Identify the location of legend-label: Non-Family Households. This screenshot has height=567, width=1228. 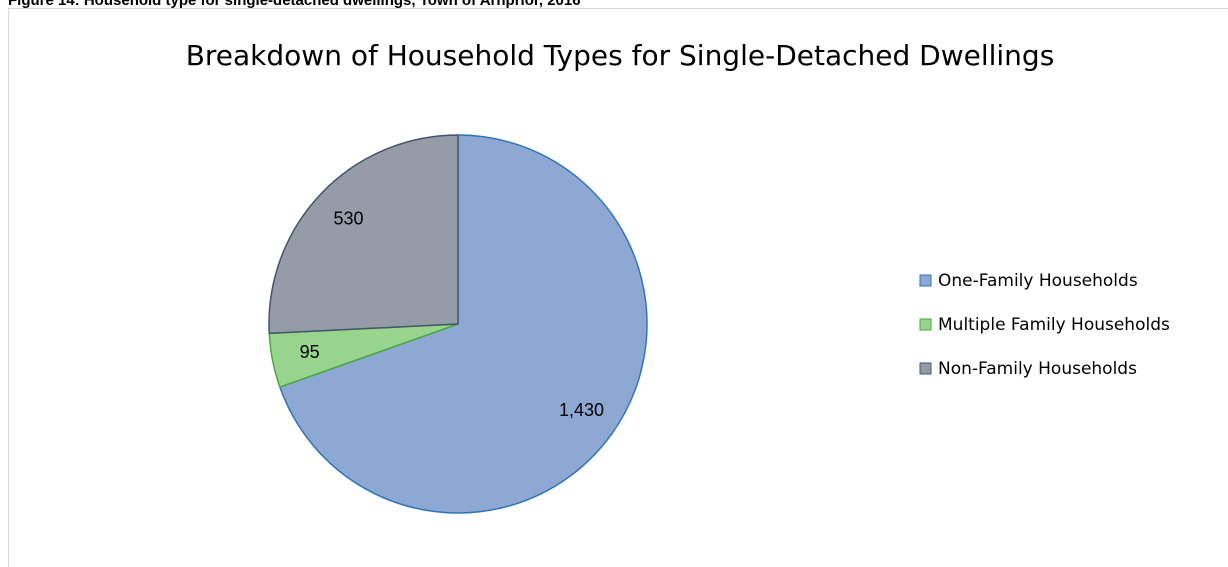
(1037, 369).